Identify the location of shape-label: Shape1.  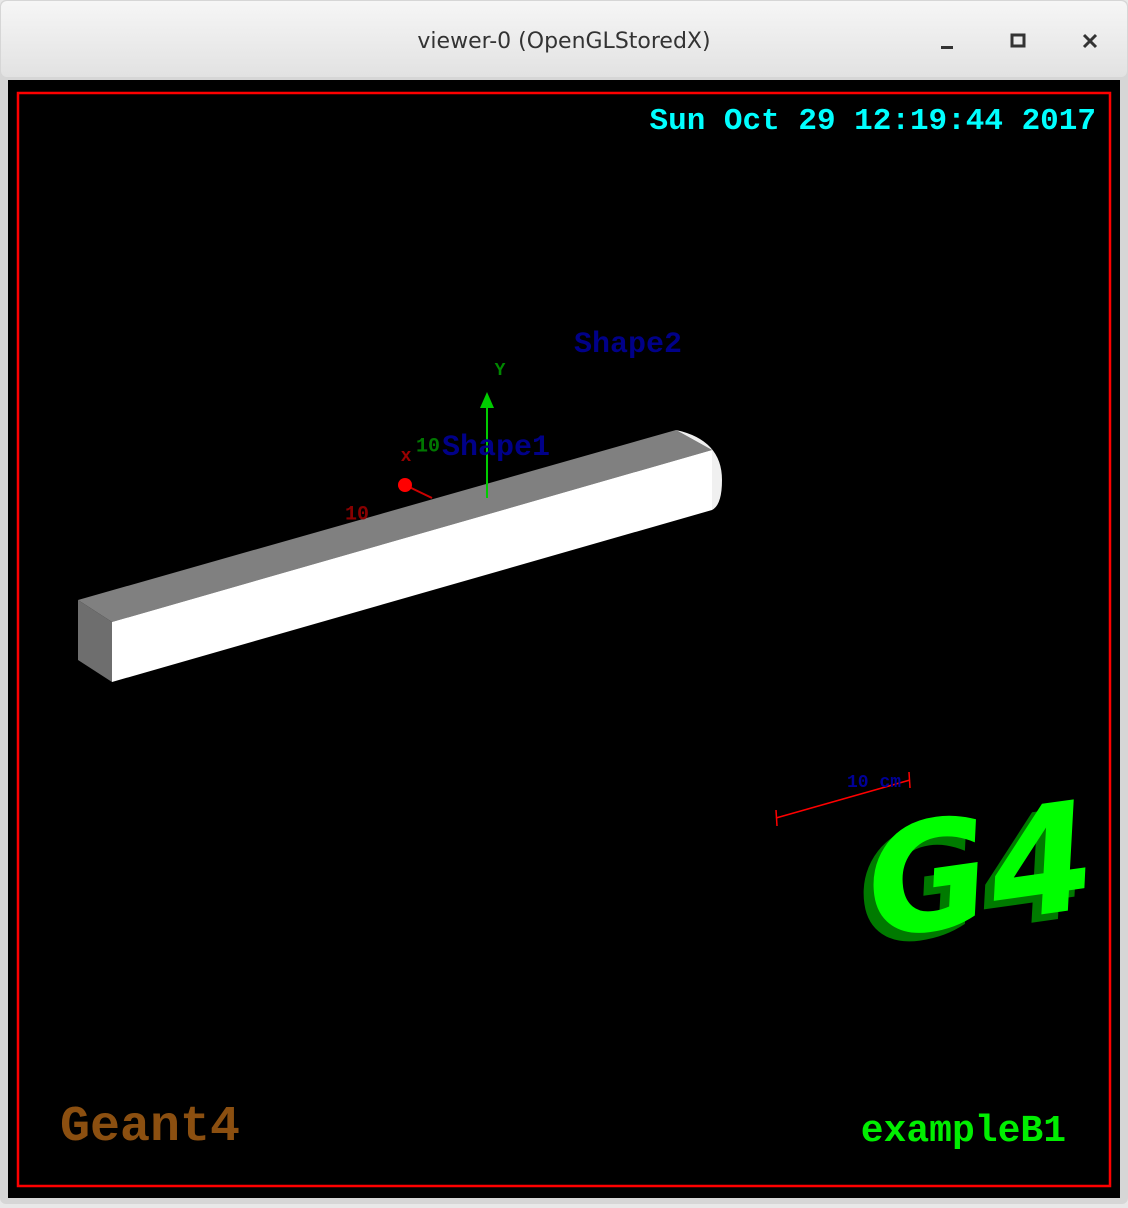
(496, 448).